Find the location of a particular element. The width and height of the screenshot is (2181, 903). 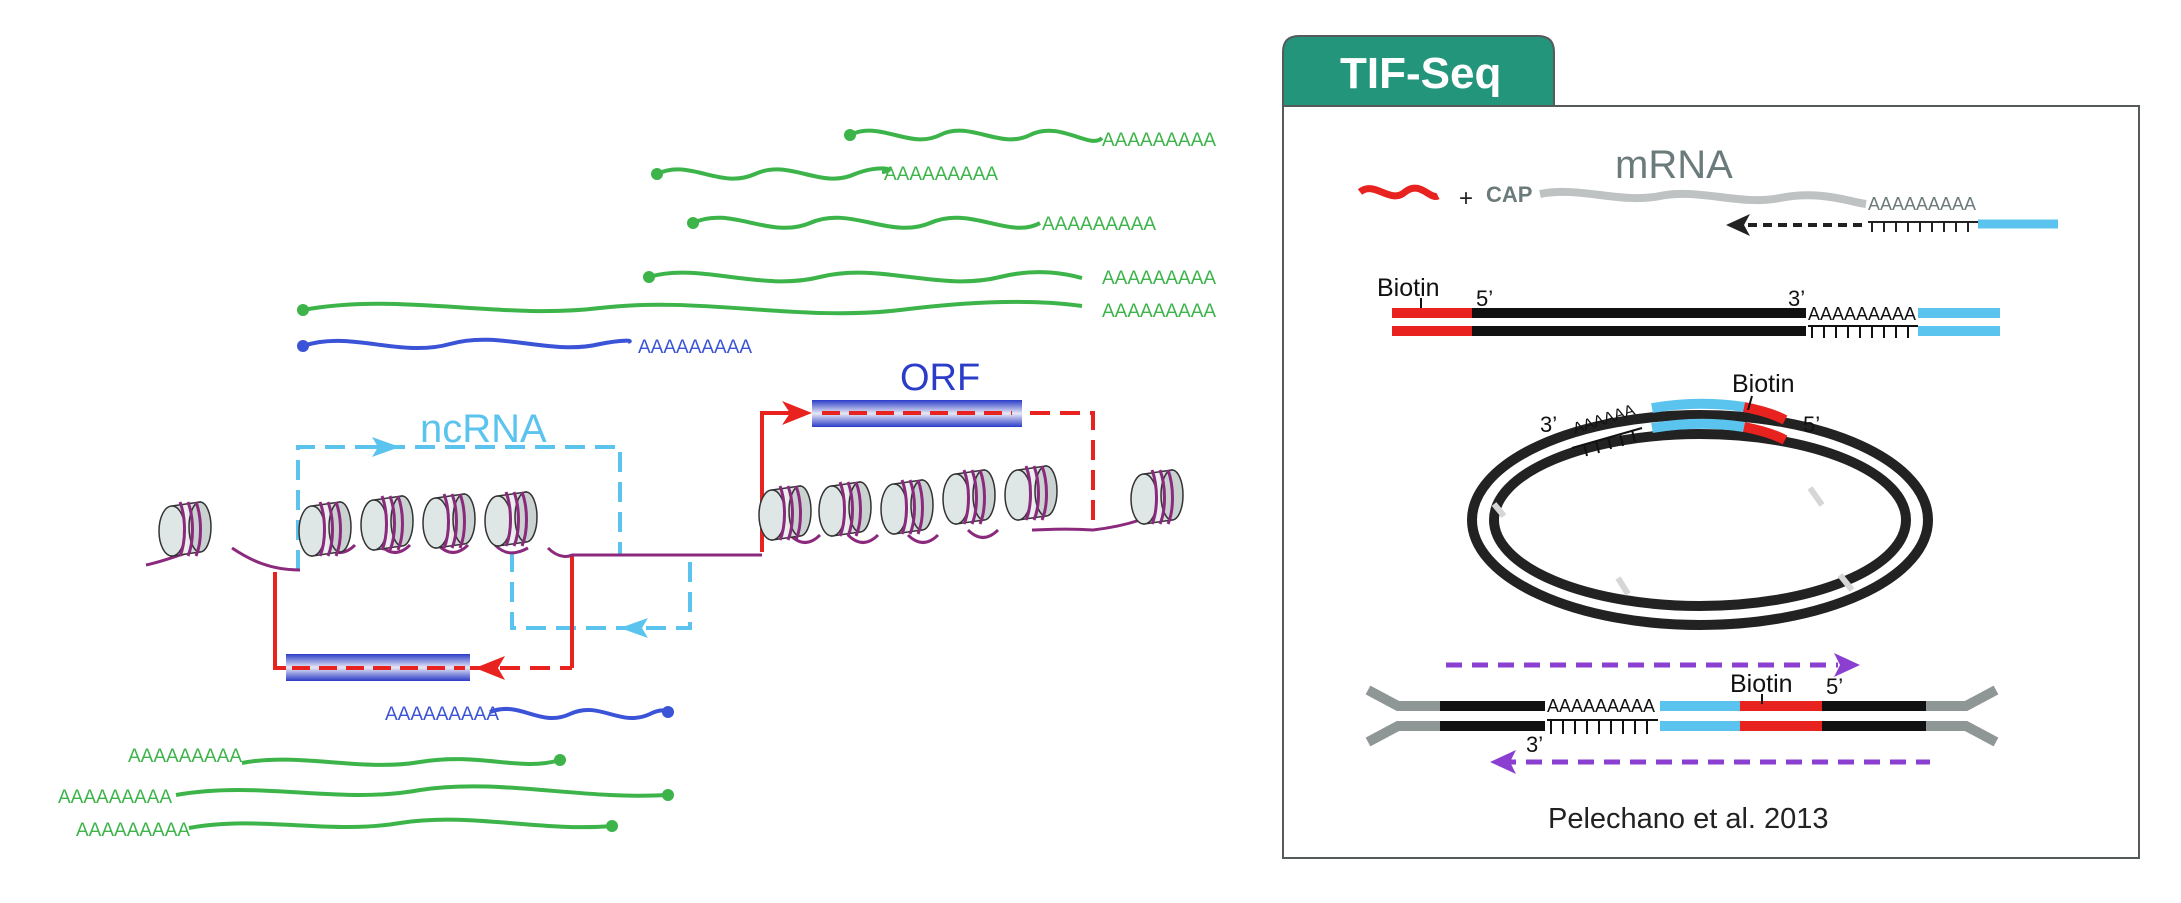

oligo-dT-primer is located at coordinates (1923, 226).